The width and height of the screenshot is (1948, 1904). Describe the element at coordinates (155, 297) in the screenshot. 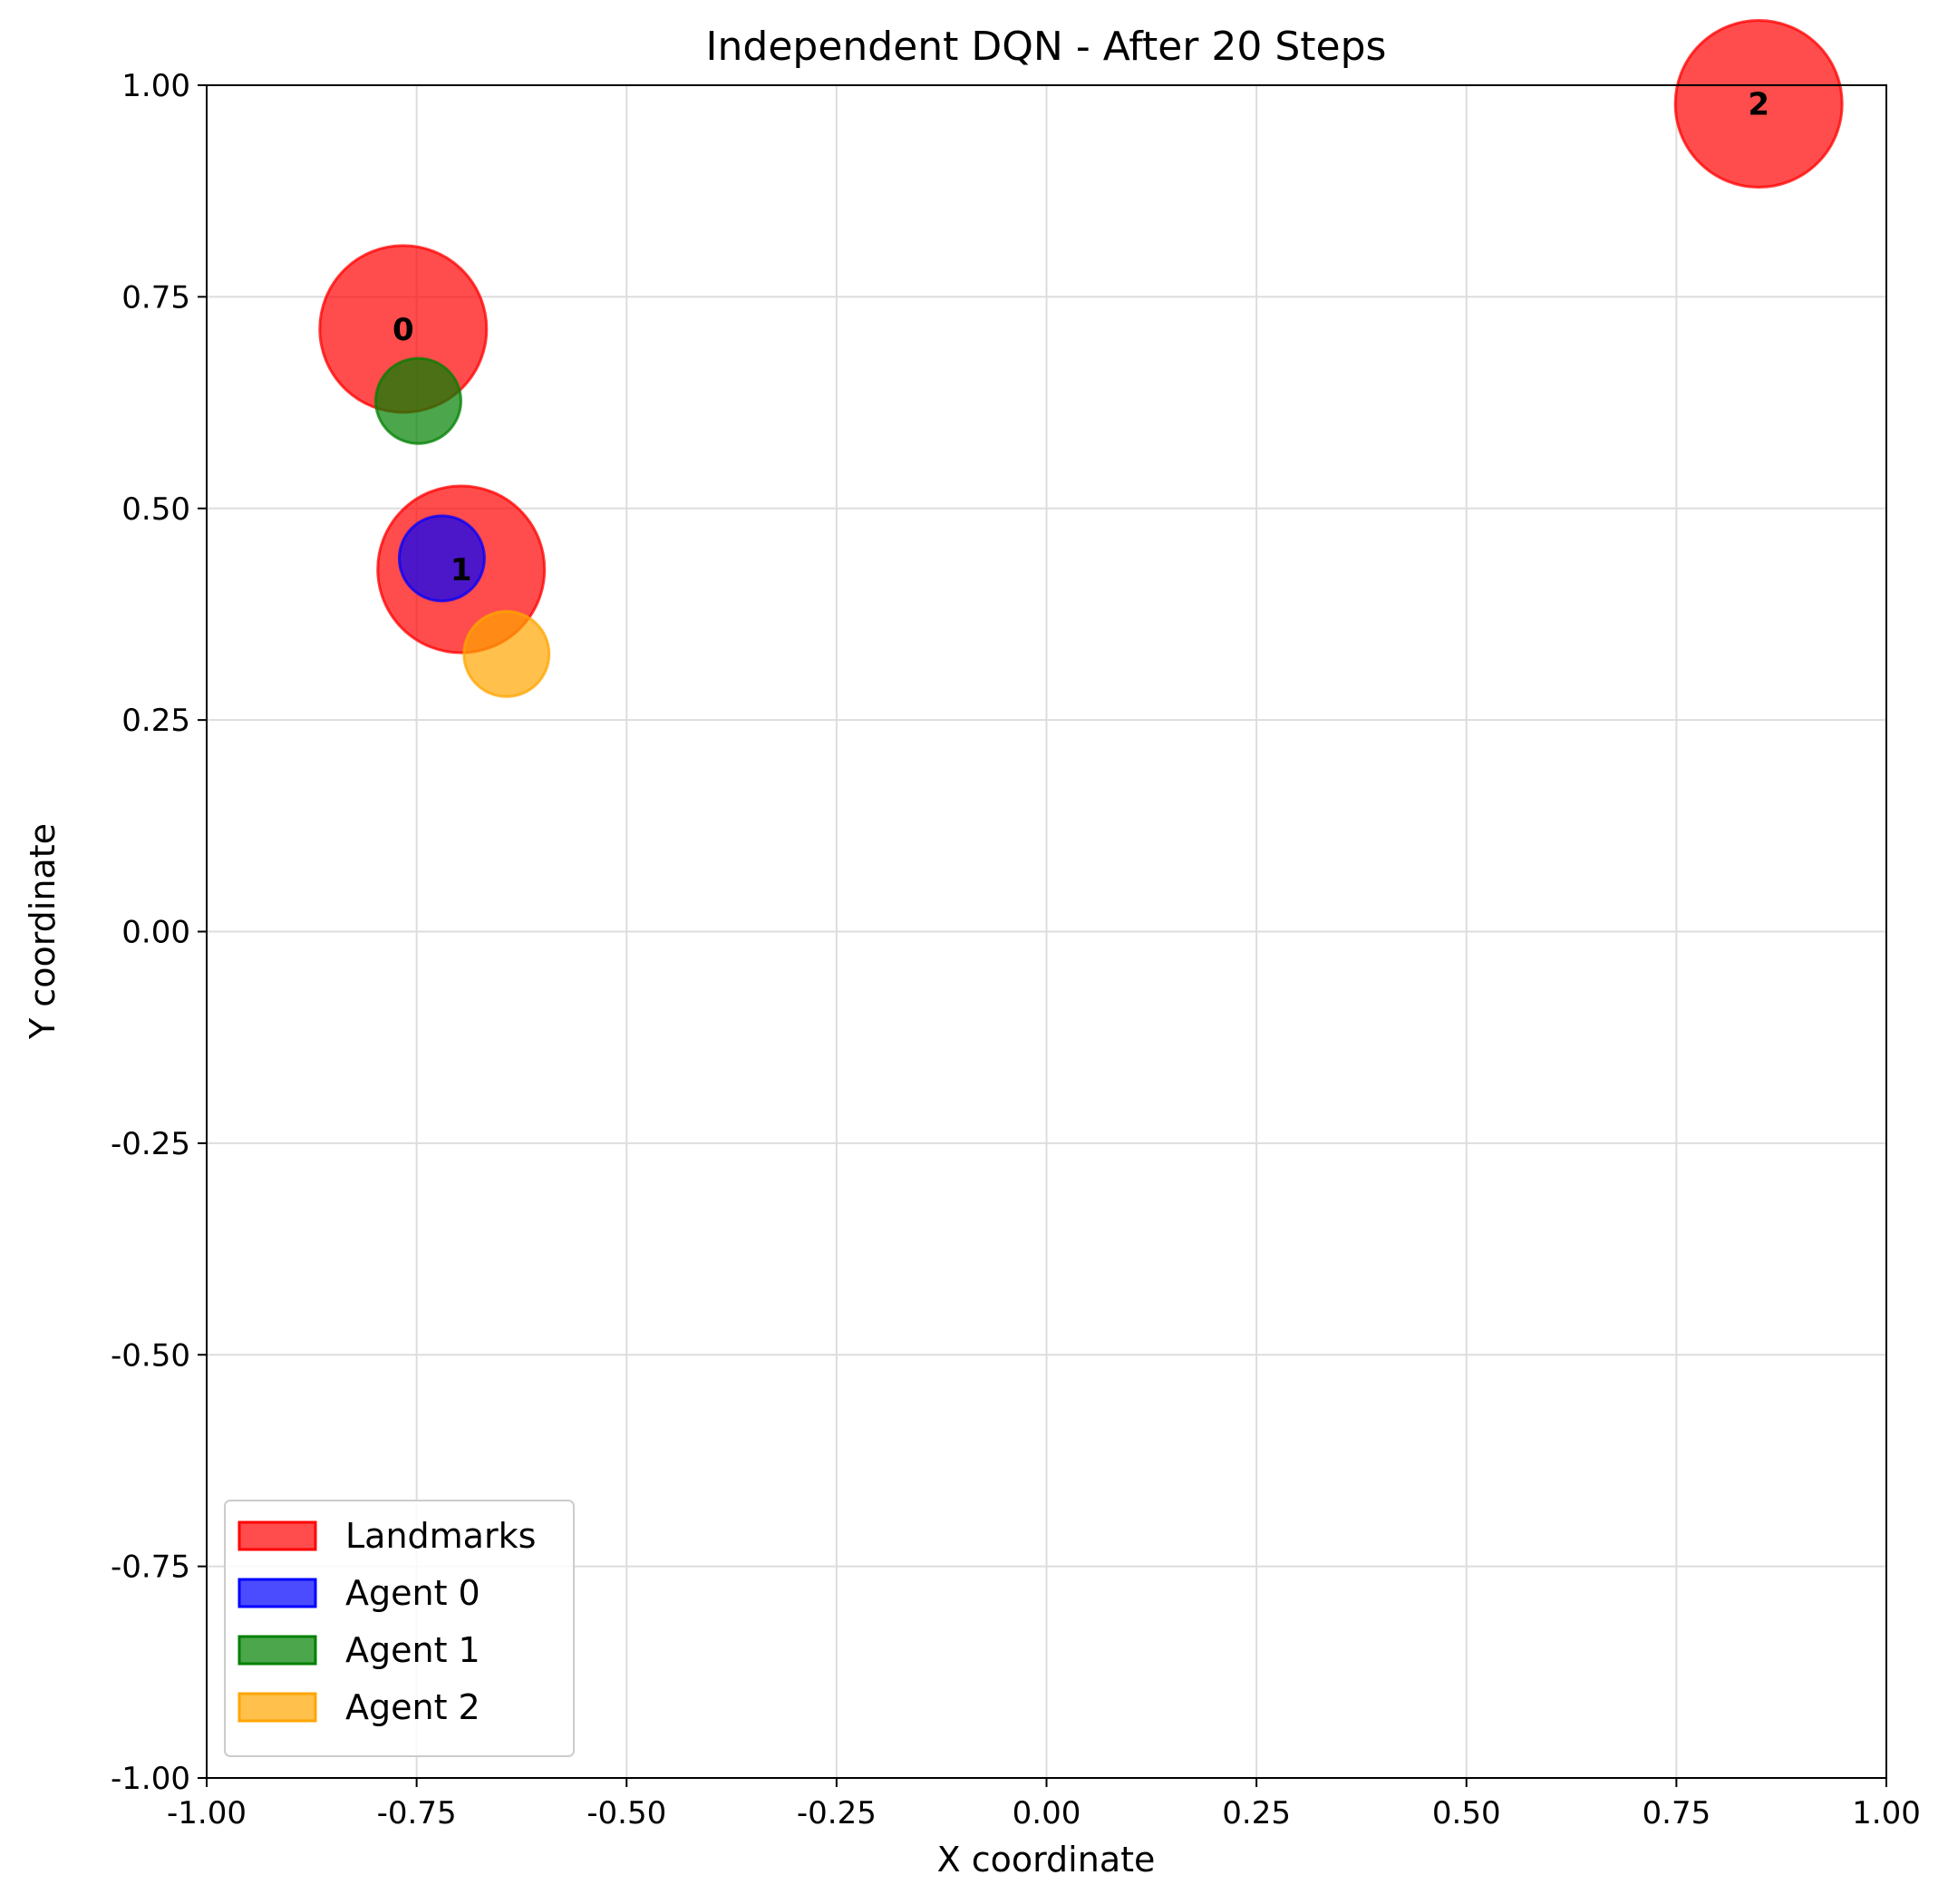

I see `y-tick-label: 0.75` at that location.